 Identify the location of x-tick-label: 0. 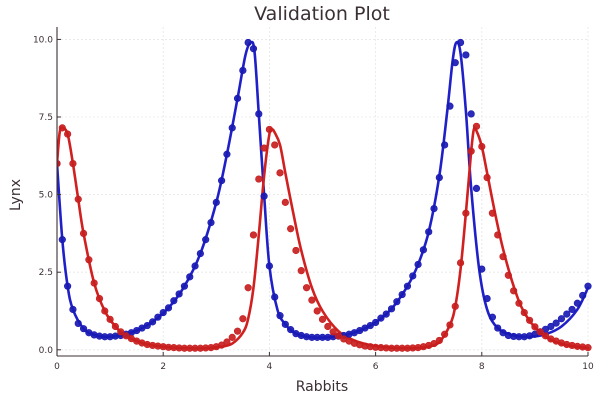
(57, 367).